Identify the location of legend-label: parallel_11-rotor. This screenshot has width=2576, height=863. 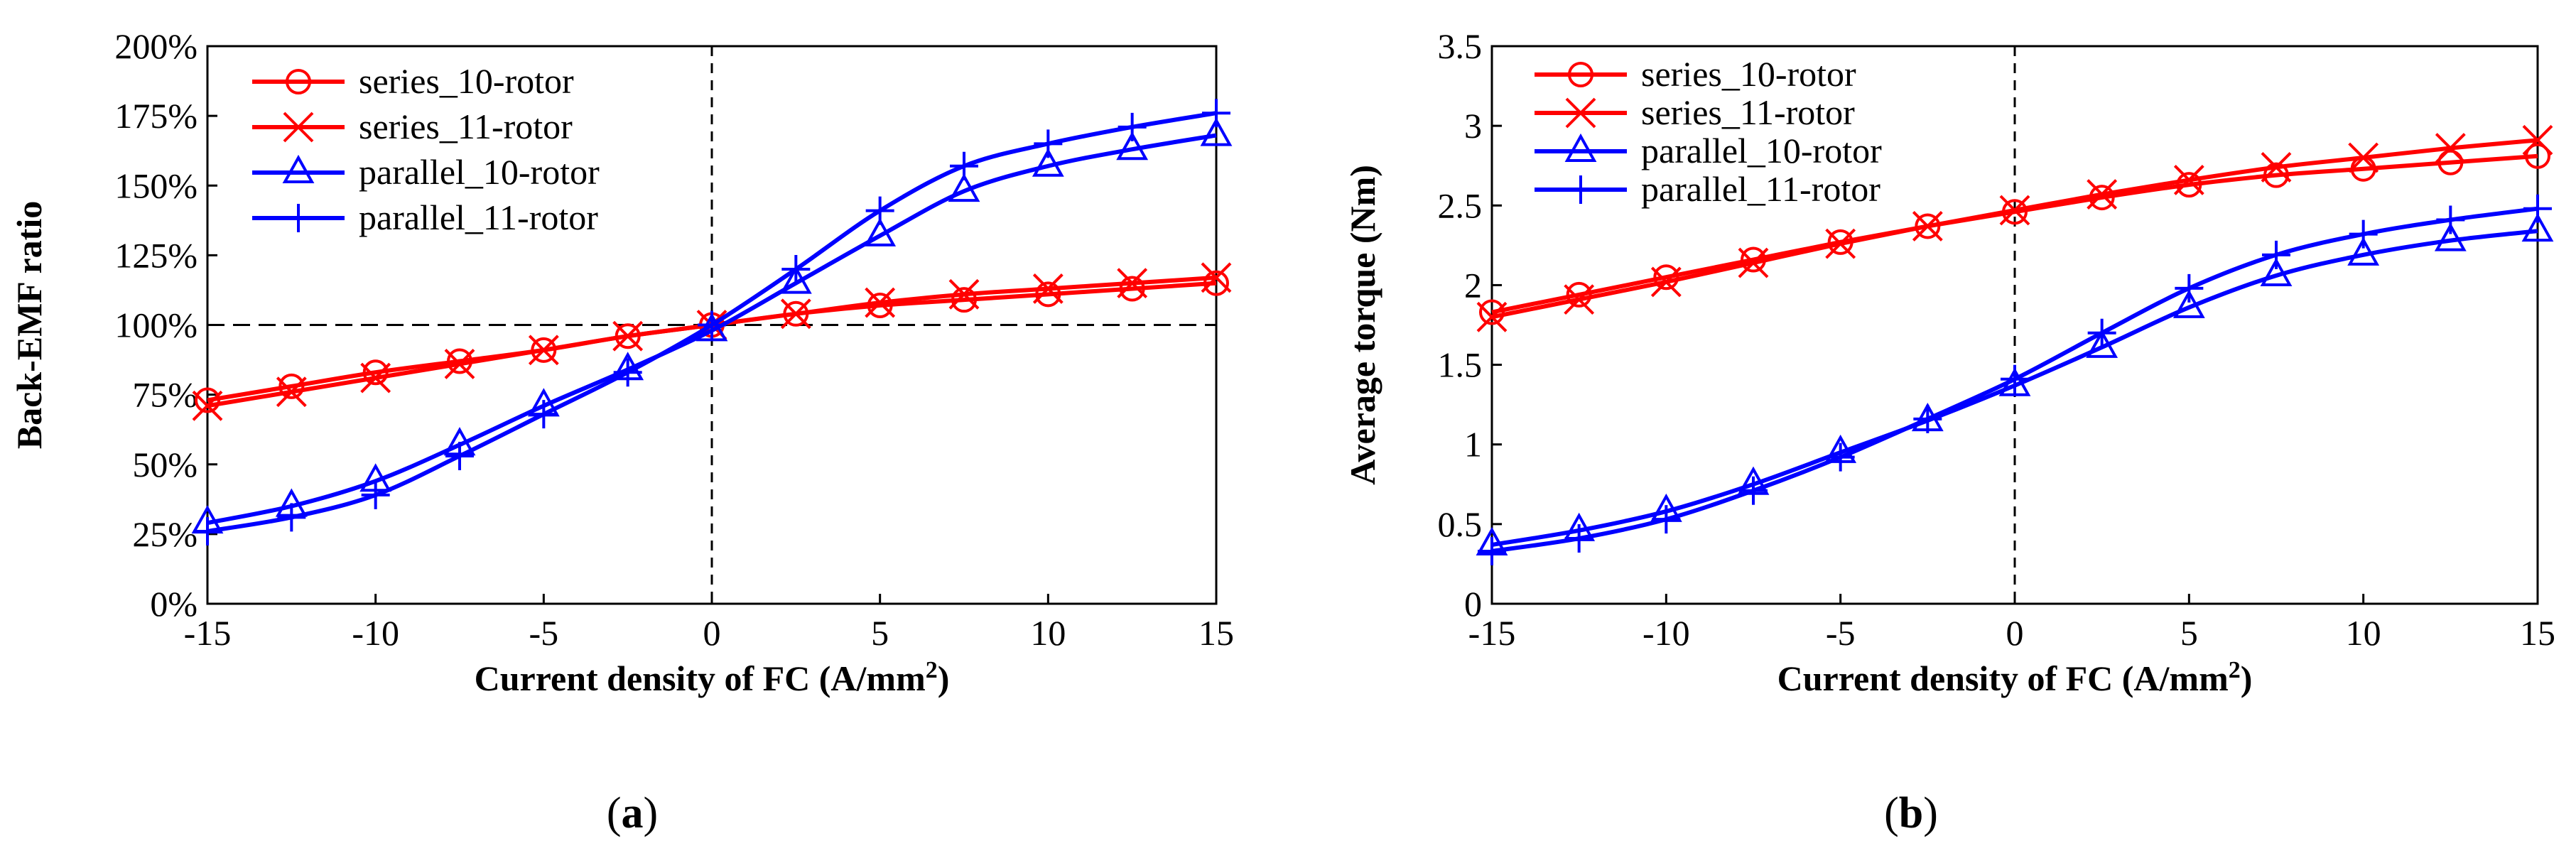
(1760, 189).